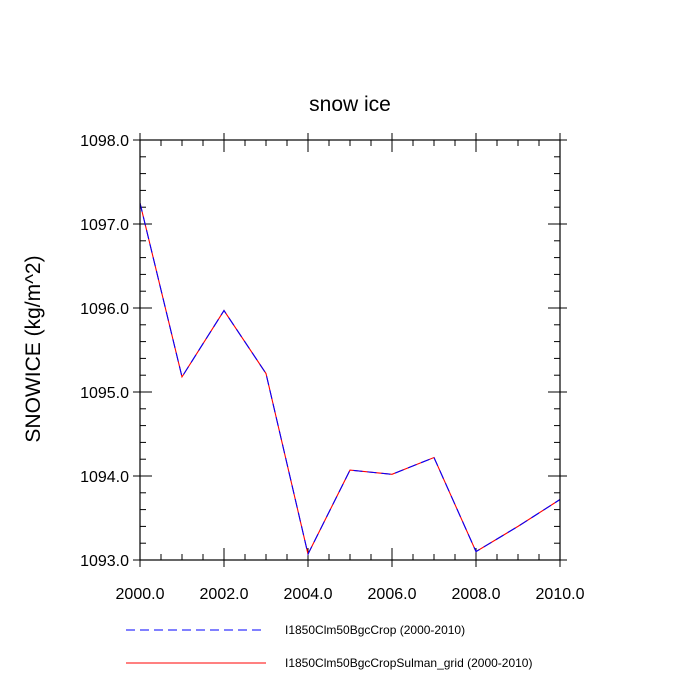  What do you see at coordinates (408, 663) in the screenshot?
I see `legend-label-1: I1850Clm50BgcCropSulman_grid (2000-2010)` at bounding box center [408, 663].